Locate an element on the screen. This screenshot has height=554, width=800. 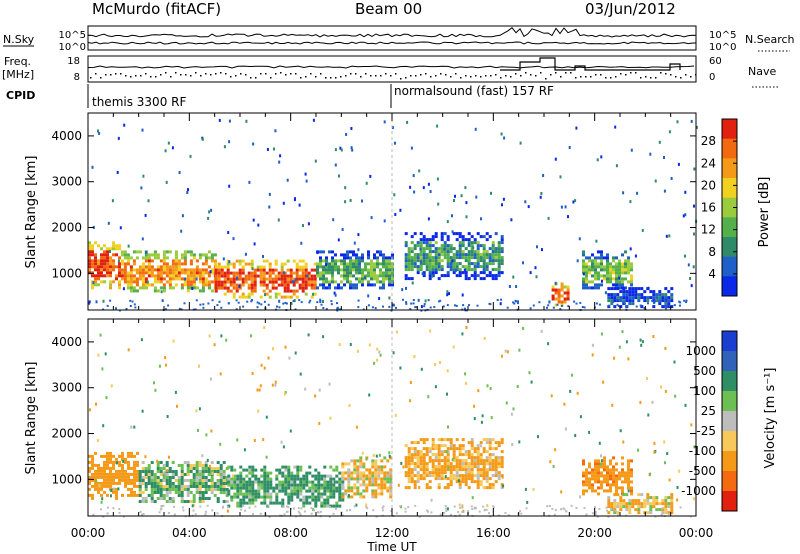
power-colorbar-tick-label: 28 is located at coordinates (708, 141).